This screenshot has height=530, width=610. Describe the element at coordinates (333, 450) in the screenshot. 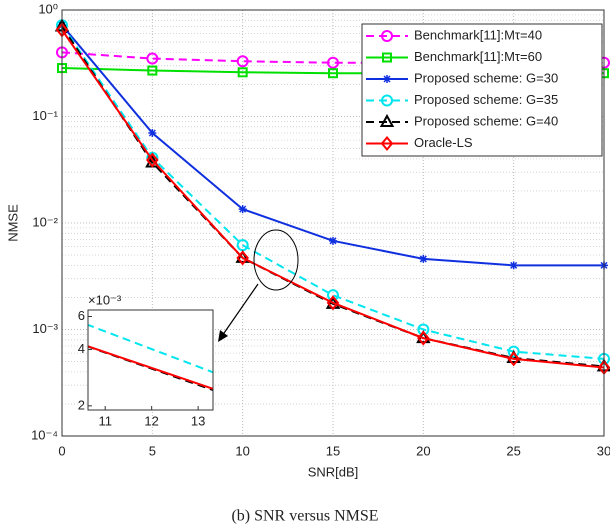

I see `x-tick-label: 15` at that location.